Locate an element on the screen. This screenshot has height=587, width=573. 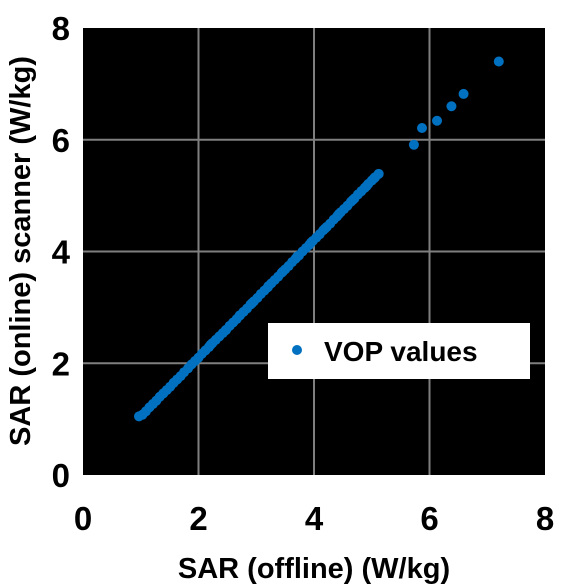
x-axis-ticks: 0 2 4 6 8 is located at coordinates (314, 518).